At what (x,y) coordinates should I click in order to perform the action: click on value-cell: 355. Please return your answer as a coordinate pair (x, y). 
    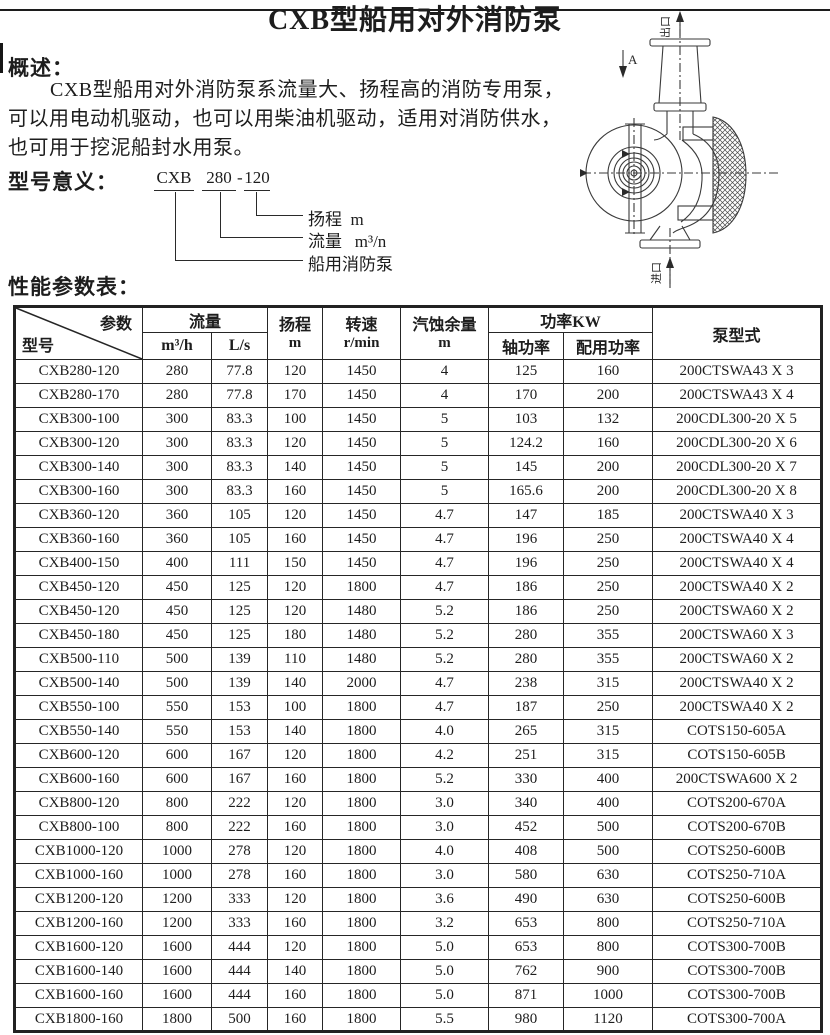
    Looking at the image, I should click on (608, 659).